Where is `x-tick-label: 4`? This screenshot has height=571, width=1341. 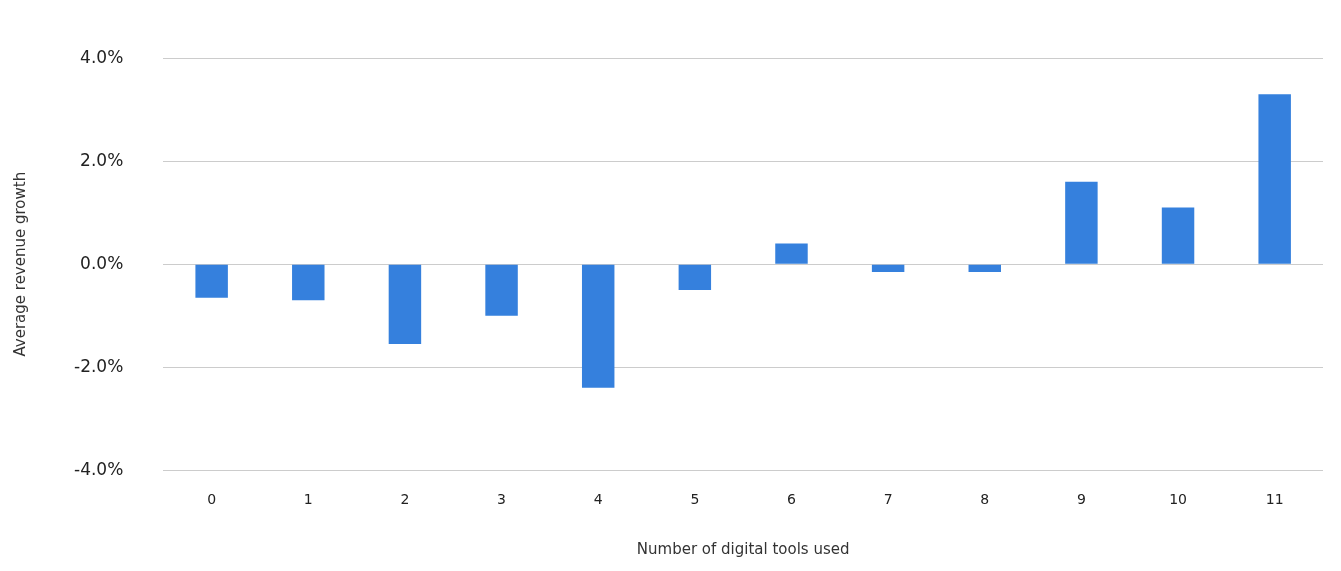 x-tick-label: 4 is located at coordinates (598, 499).